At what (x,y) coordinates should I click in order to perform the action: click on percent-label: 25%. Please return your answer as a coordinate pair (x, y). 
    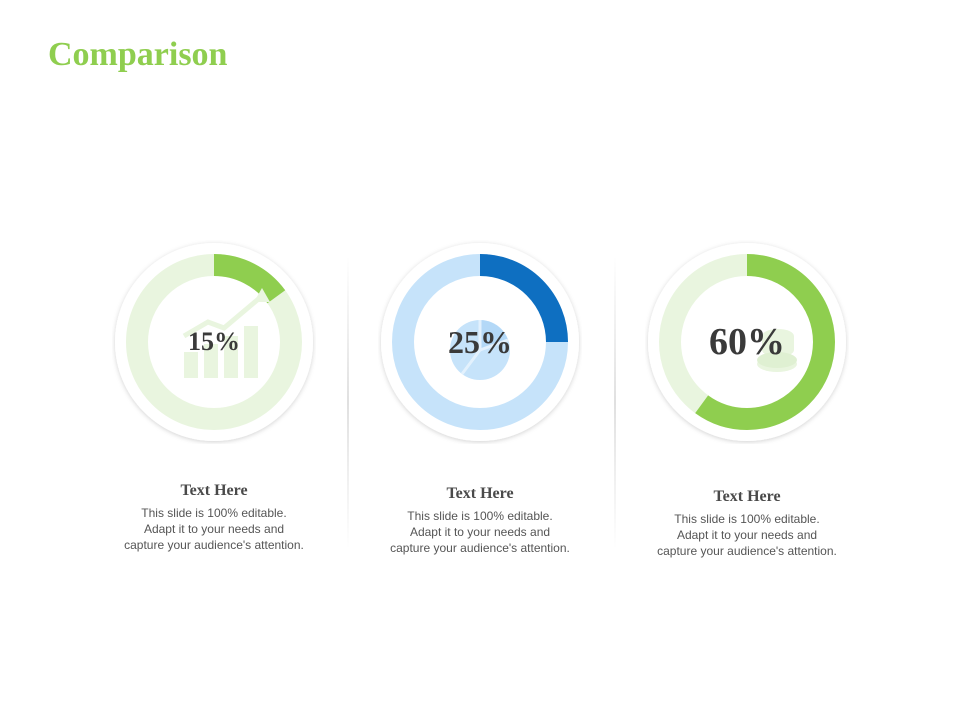
    Looking at the image, I should click on (480, 341).